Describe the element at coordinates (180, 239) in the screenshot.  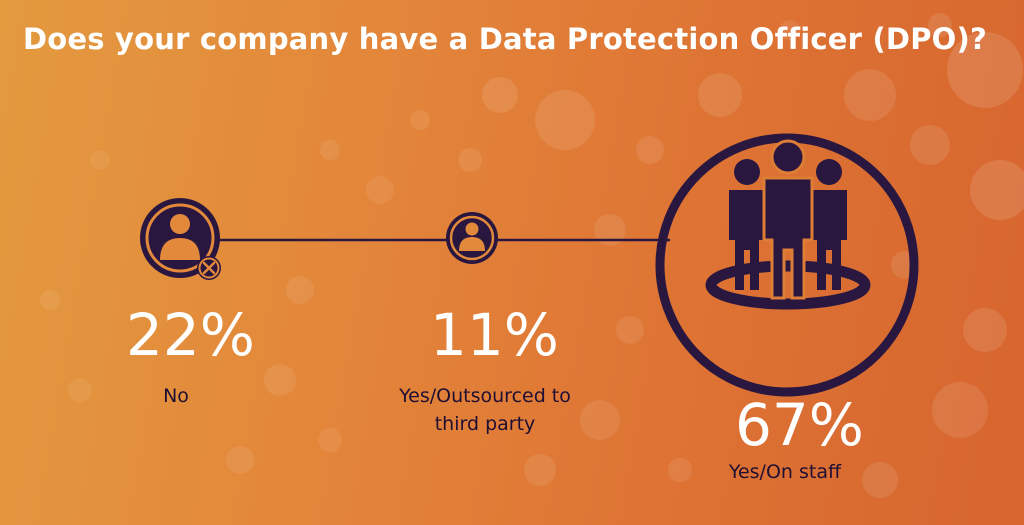
I see `person-declined-icon` at that location.